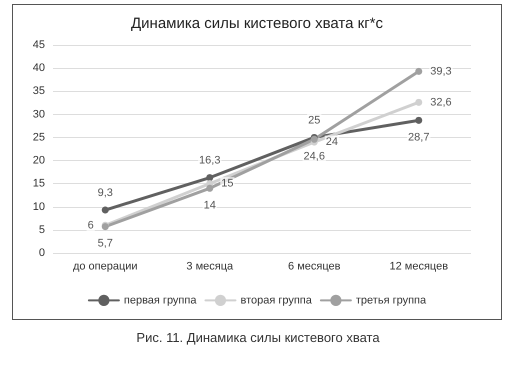  I want to click on data-label: 24, so click(332, 142).